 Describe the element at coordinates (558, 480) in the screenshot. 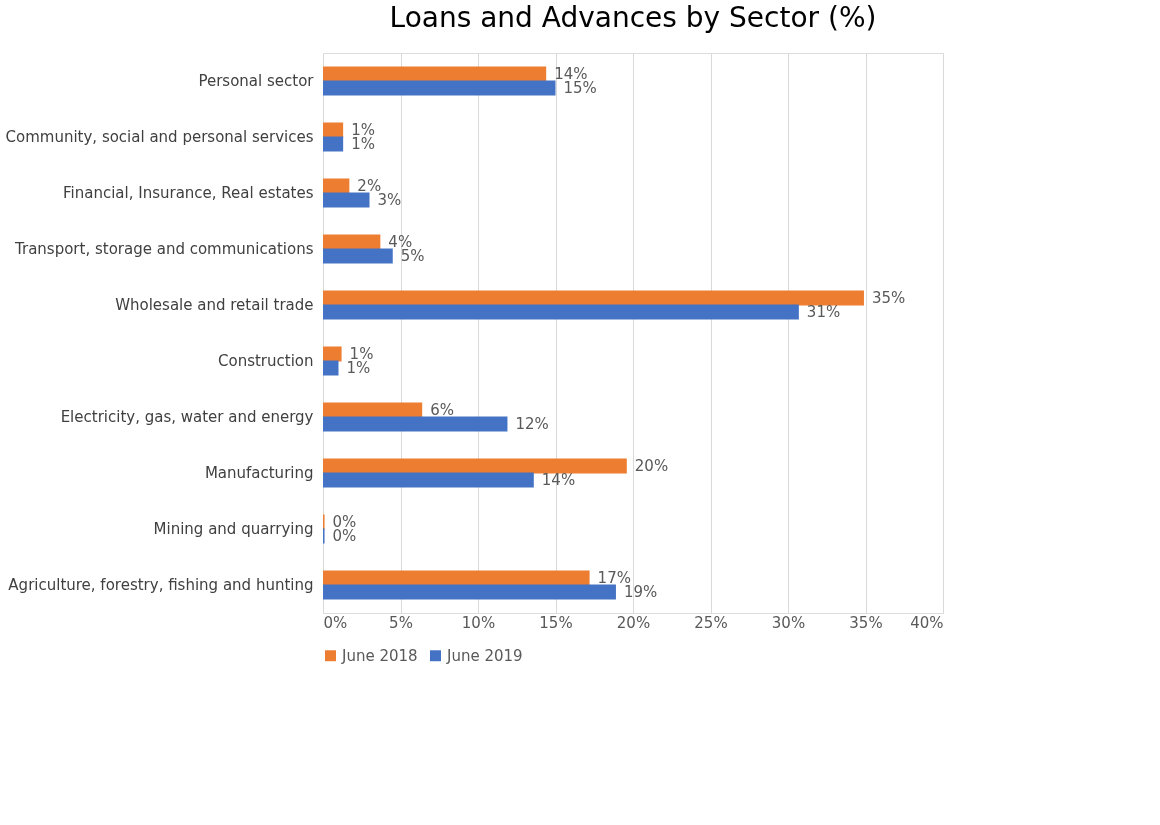

I see `data-label: 14%` at that location.